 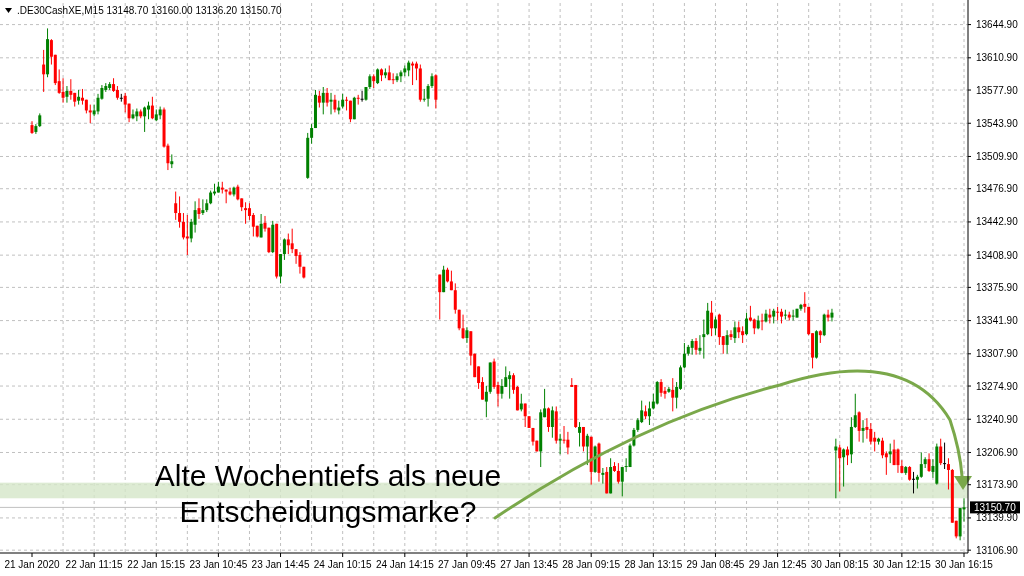 I want to click on x-tick-label: 21 Jan 2020, so click(x=32, y=564).